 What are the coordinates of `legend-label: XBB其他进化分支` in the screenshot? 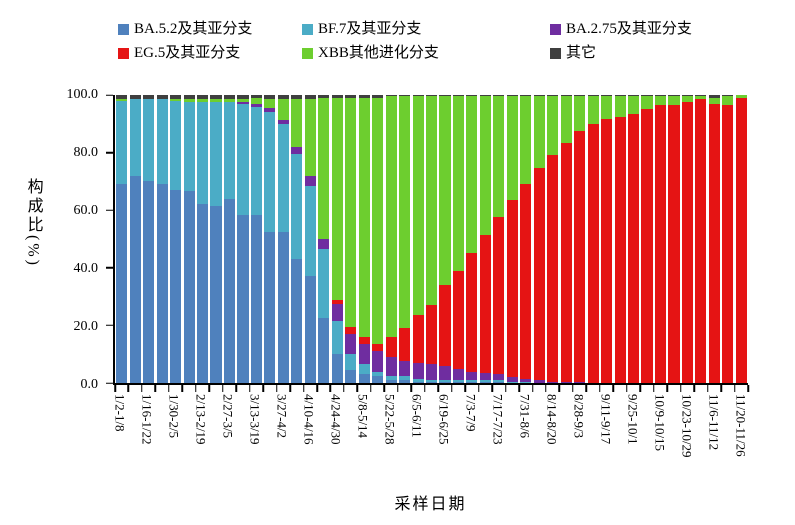 It's located at (378, 53).